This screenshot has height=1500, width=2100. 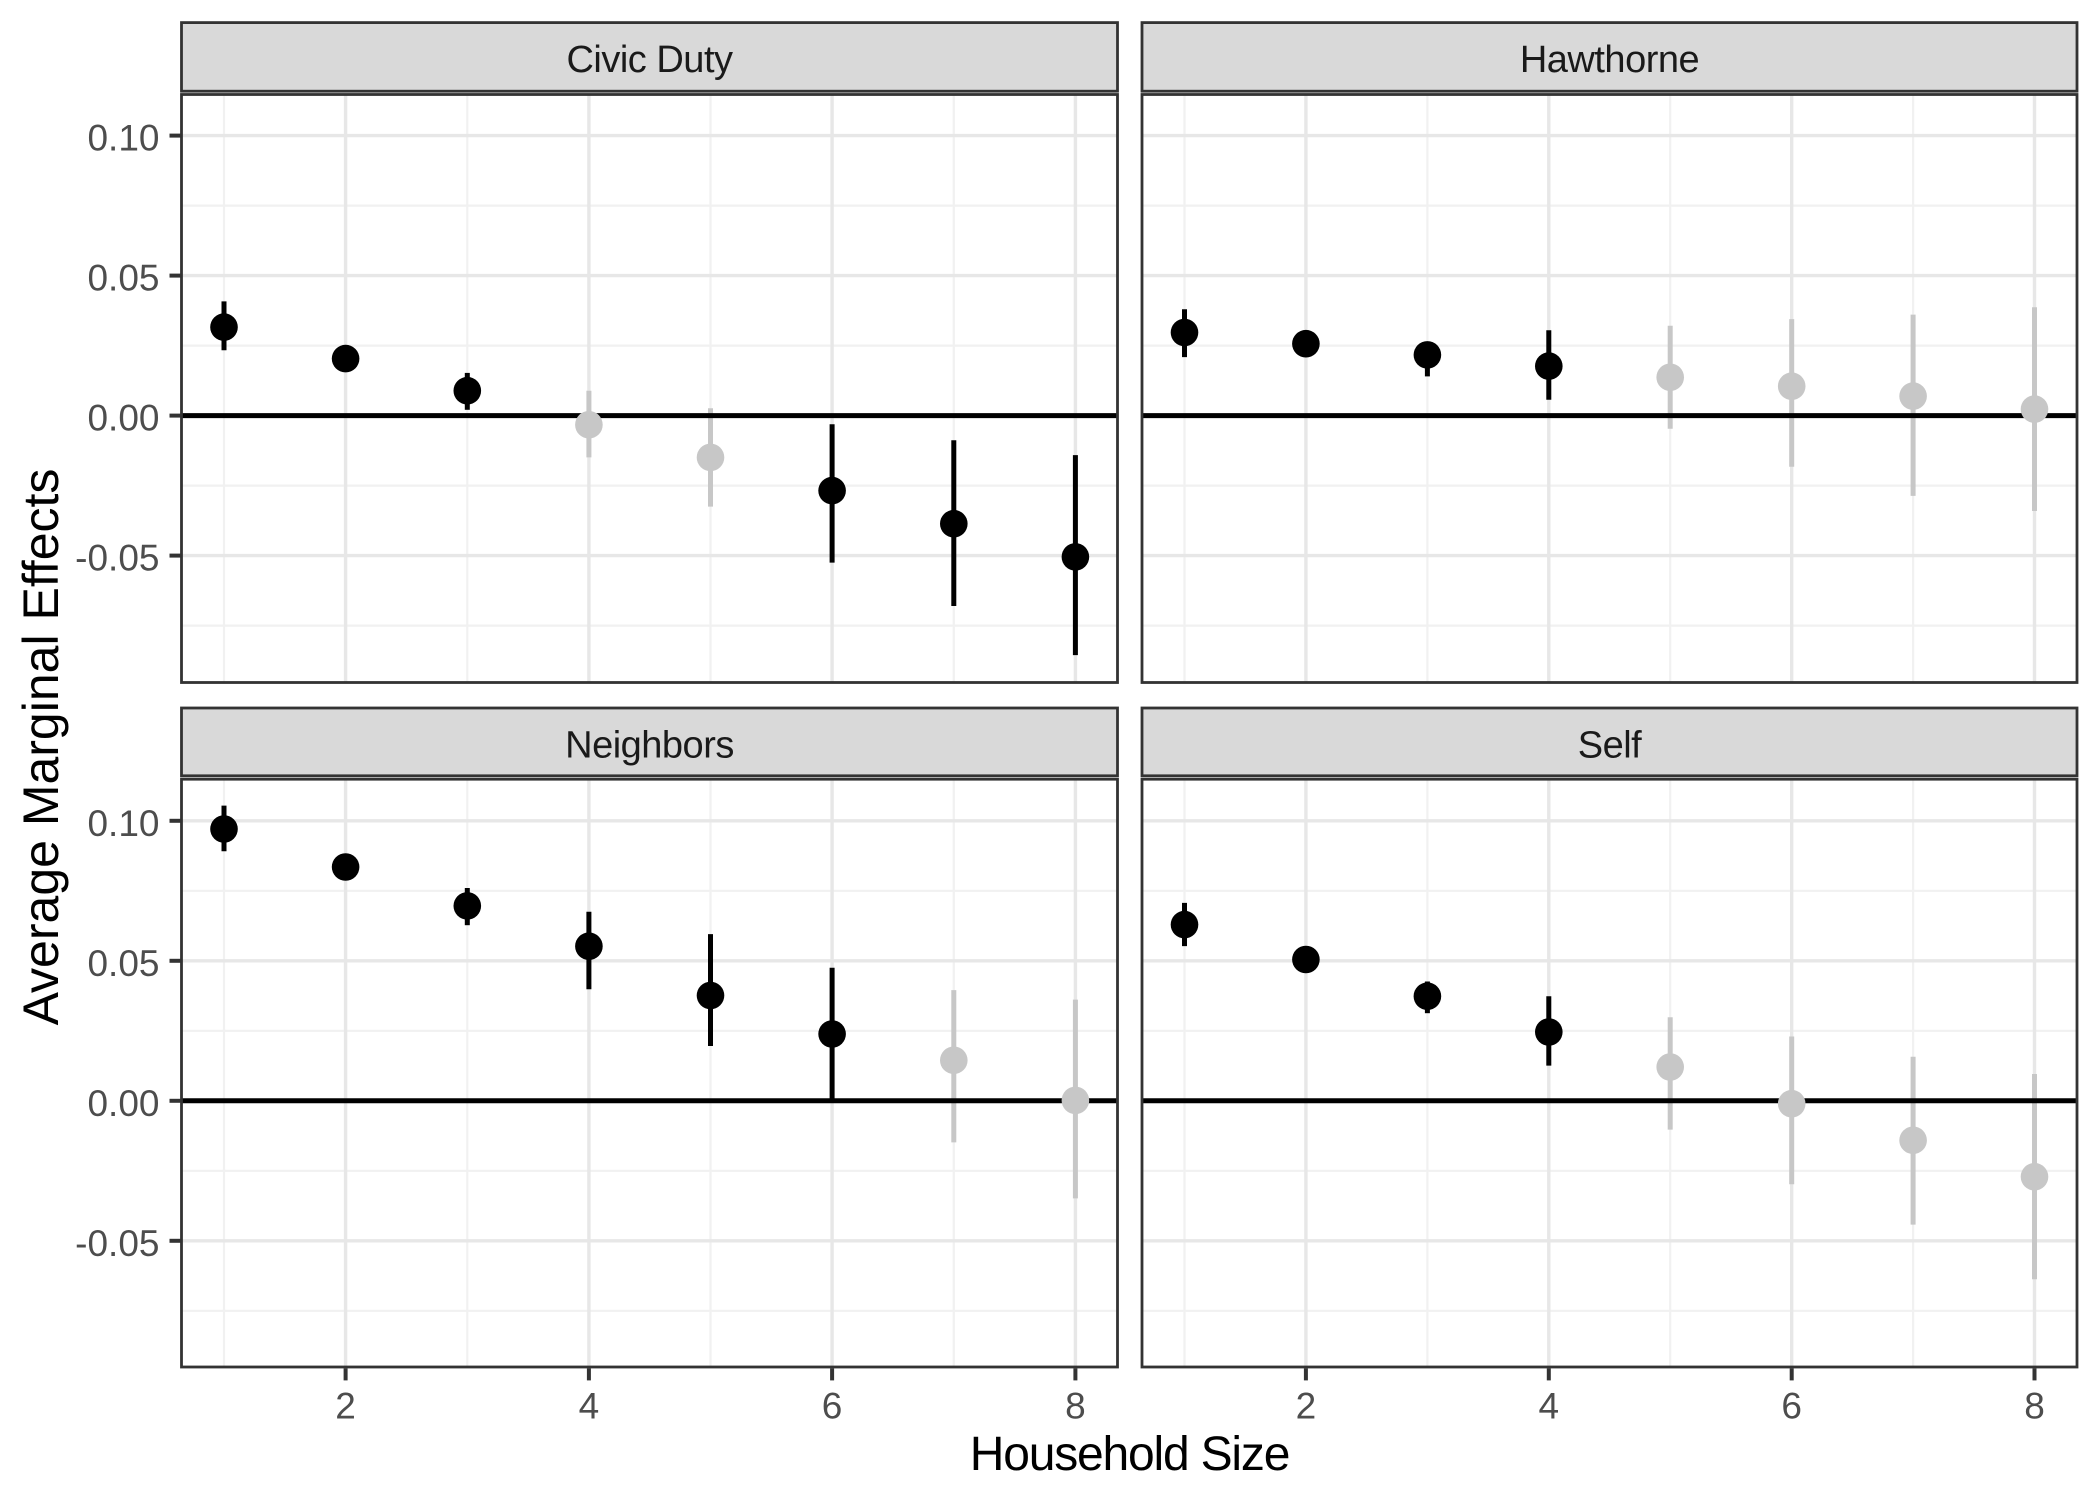 I want to click on svg-text: Civic Duty, so click(x=649, y=60).